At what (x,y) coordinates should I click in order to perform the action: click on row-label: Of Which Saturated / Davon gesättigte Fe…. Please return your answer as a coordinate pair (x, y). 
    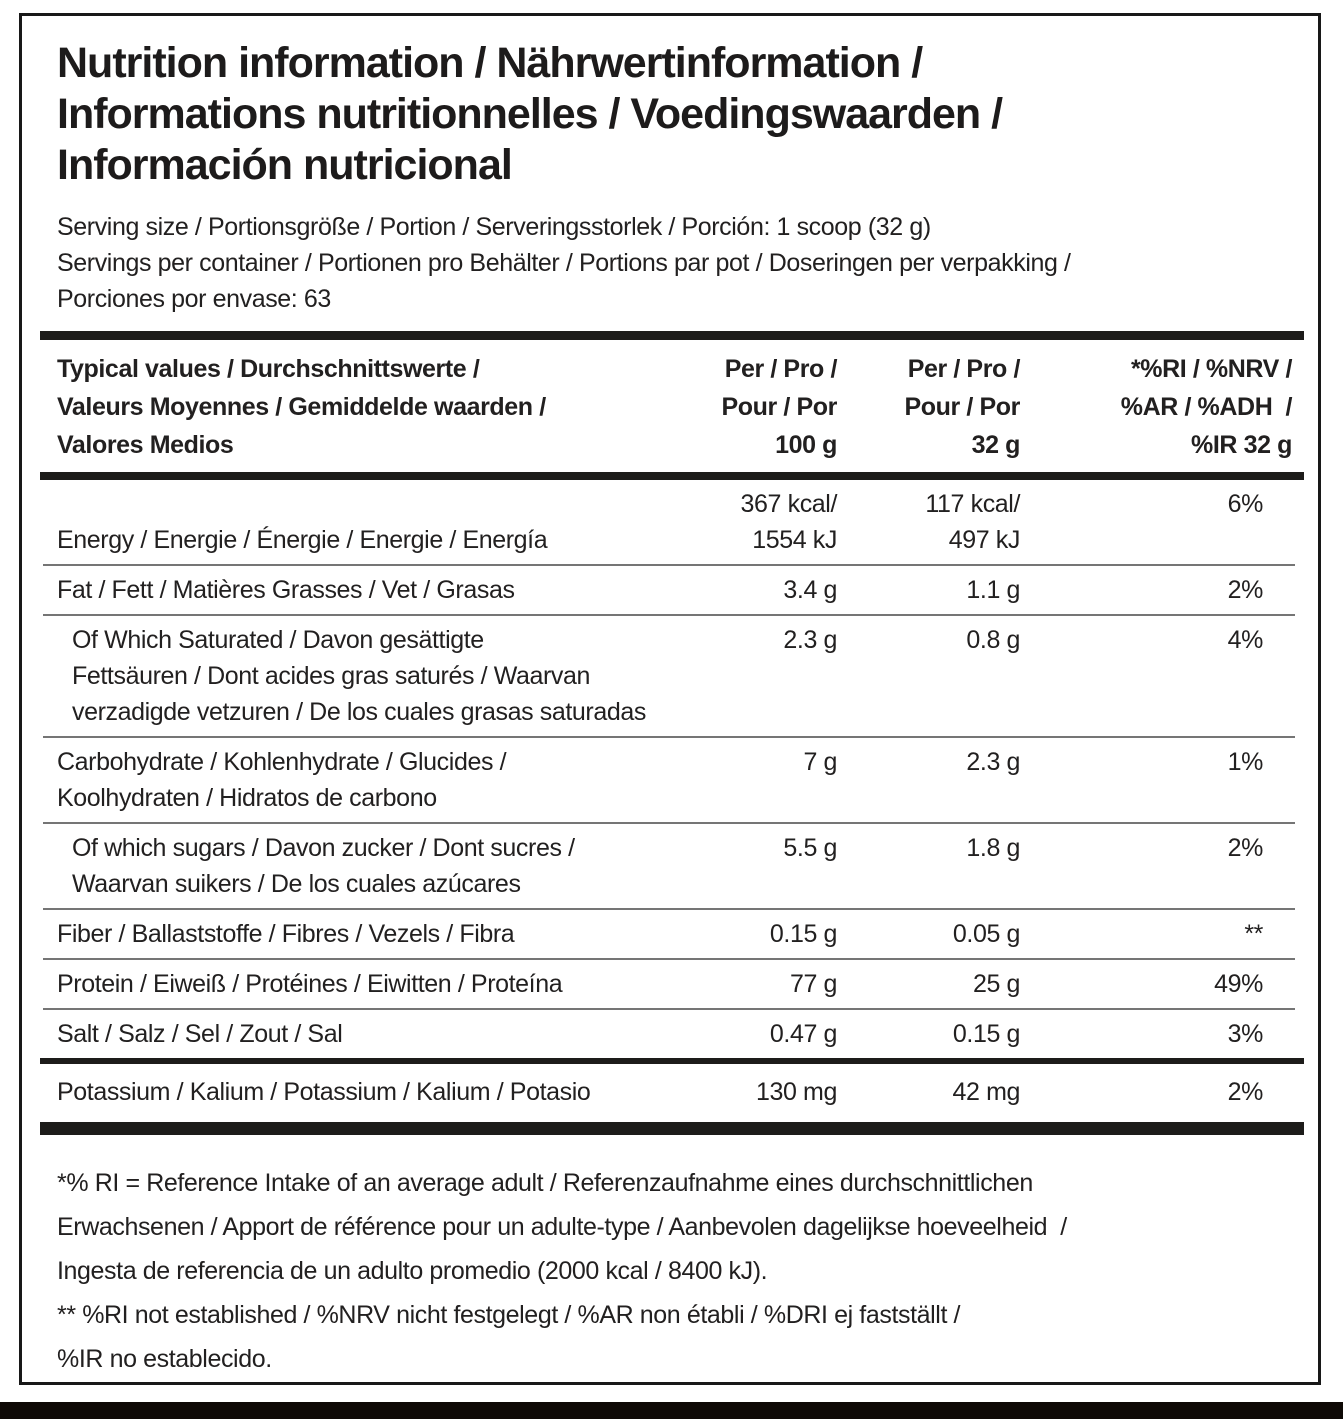
    Looking at the image, I should click on (359, 676).